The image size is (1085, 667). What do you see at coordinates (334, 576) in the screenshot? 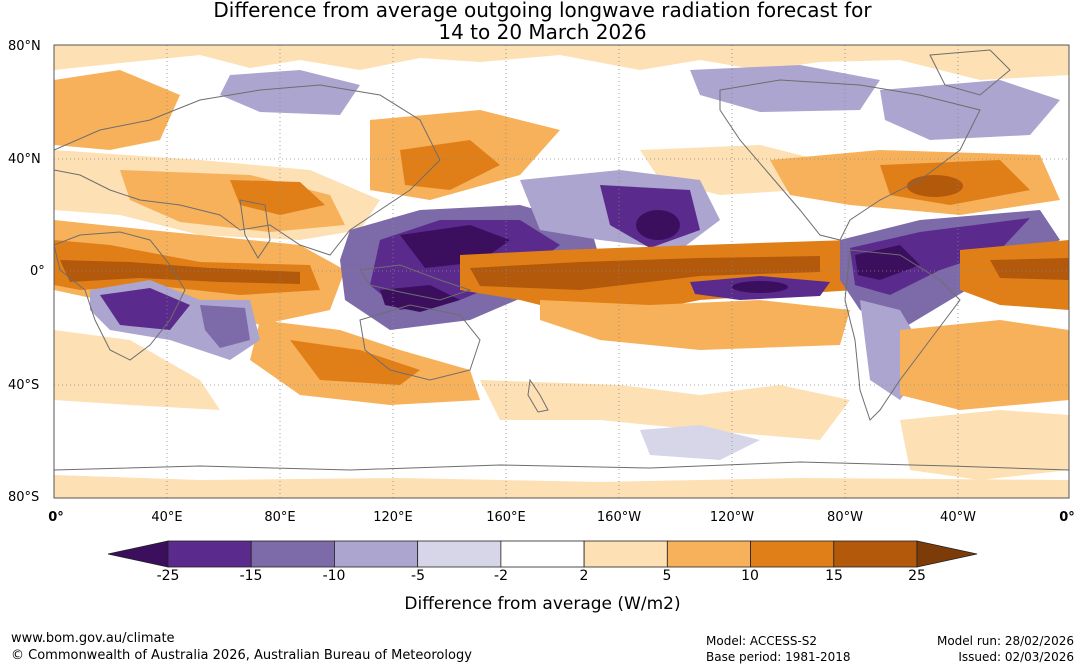
I see `colorbar-tick: -10` at bounding box center [334, 576].